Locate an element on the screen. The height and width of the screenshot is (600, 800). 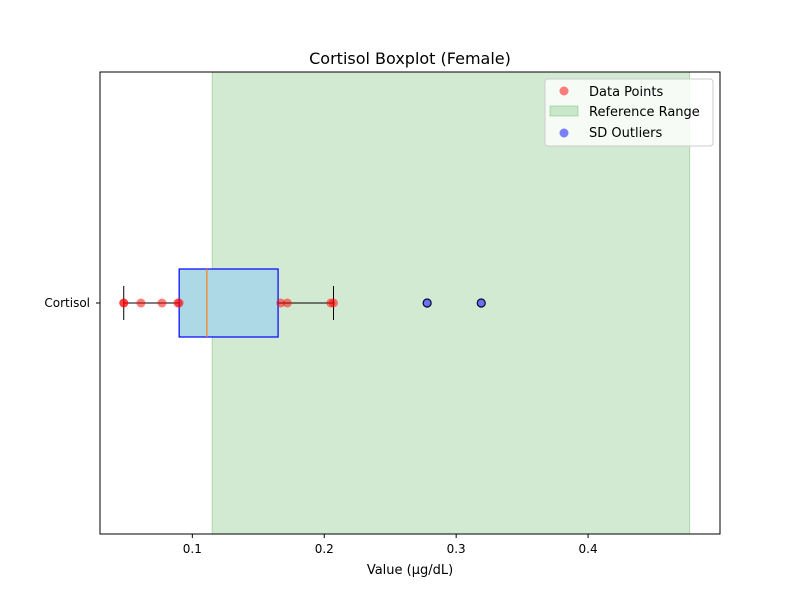
iqr-box is located at coordinates (228, 303).